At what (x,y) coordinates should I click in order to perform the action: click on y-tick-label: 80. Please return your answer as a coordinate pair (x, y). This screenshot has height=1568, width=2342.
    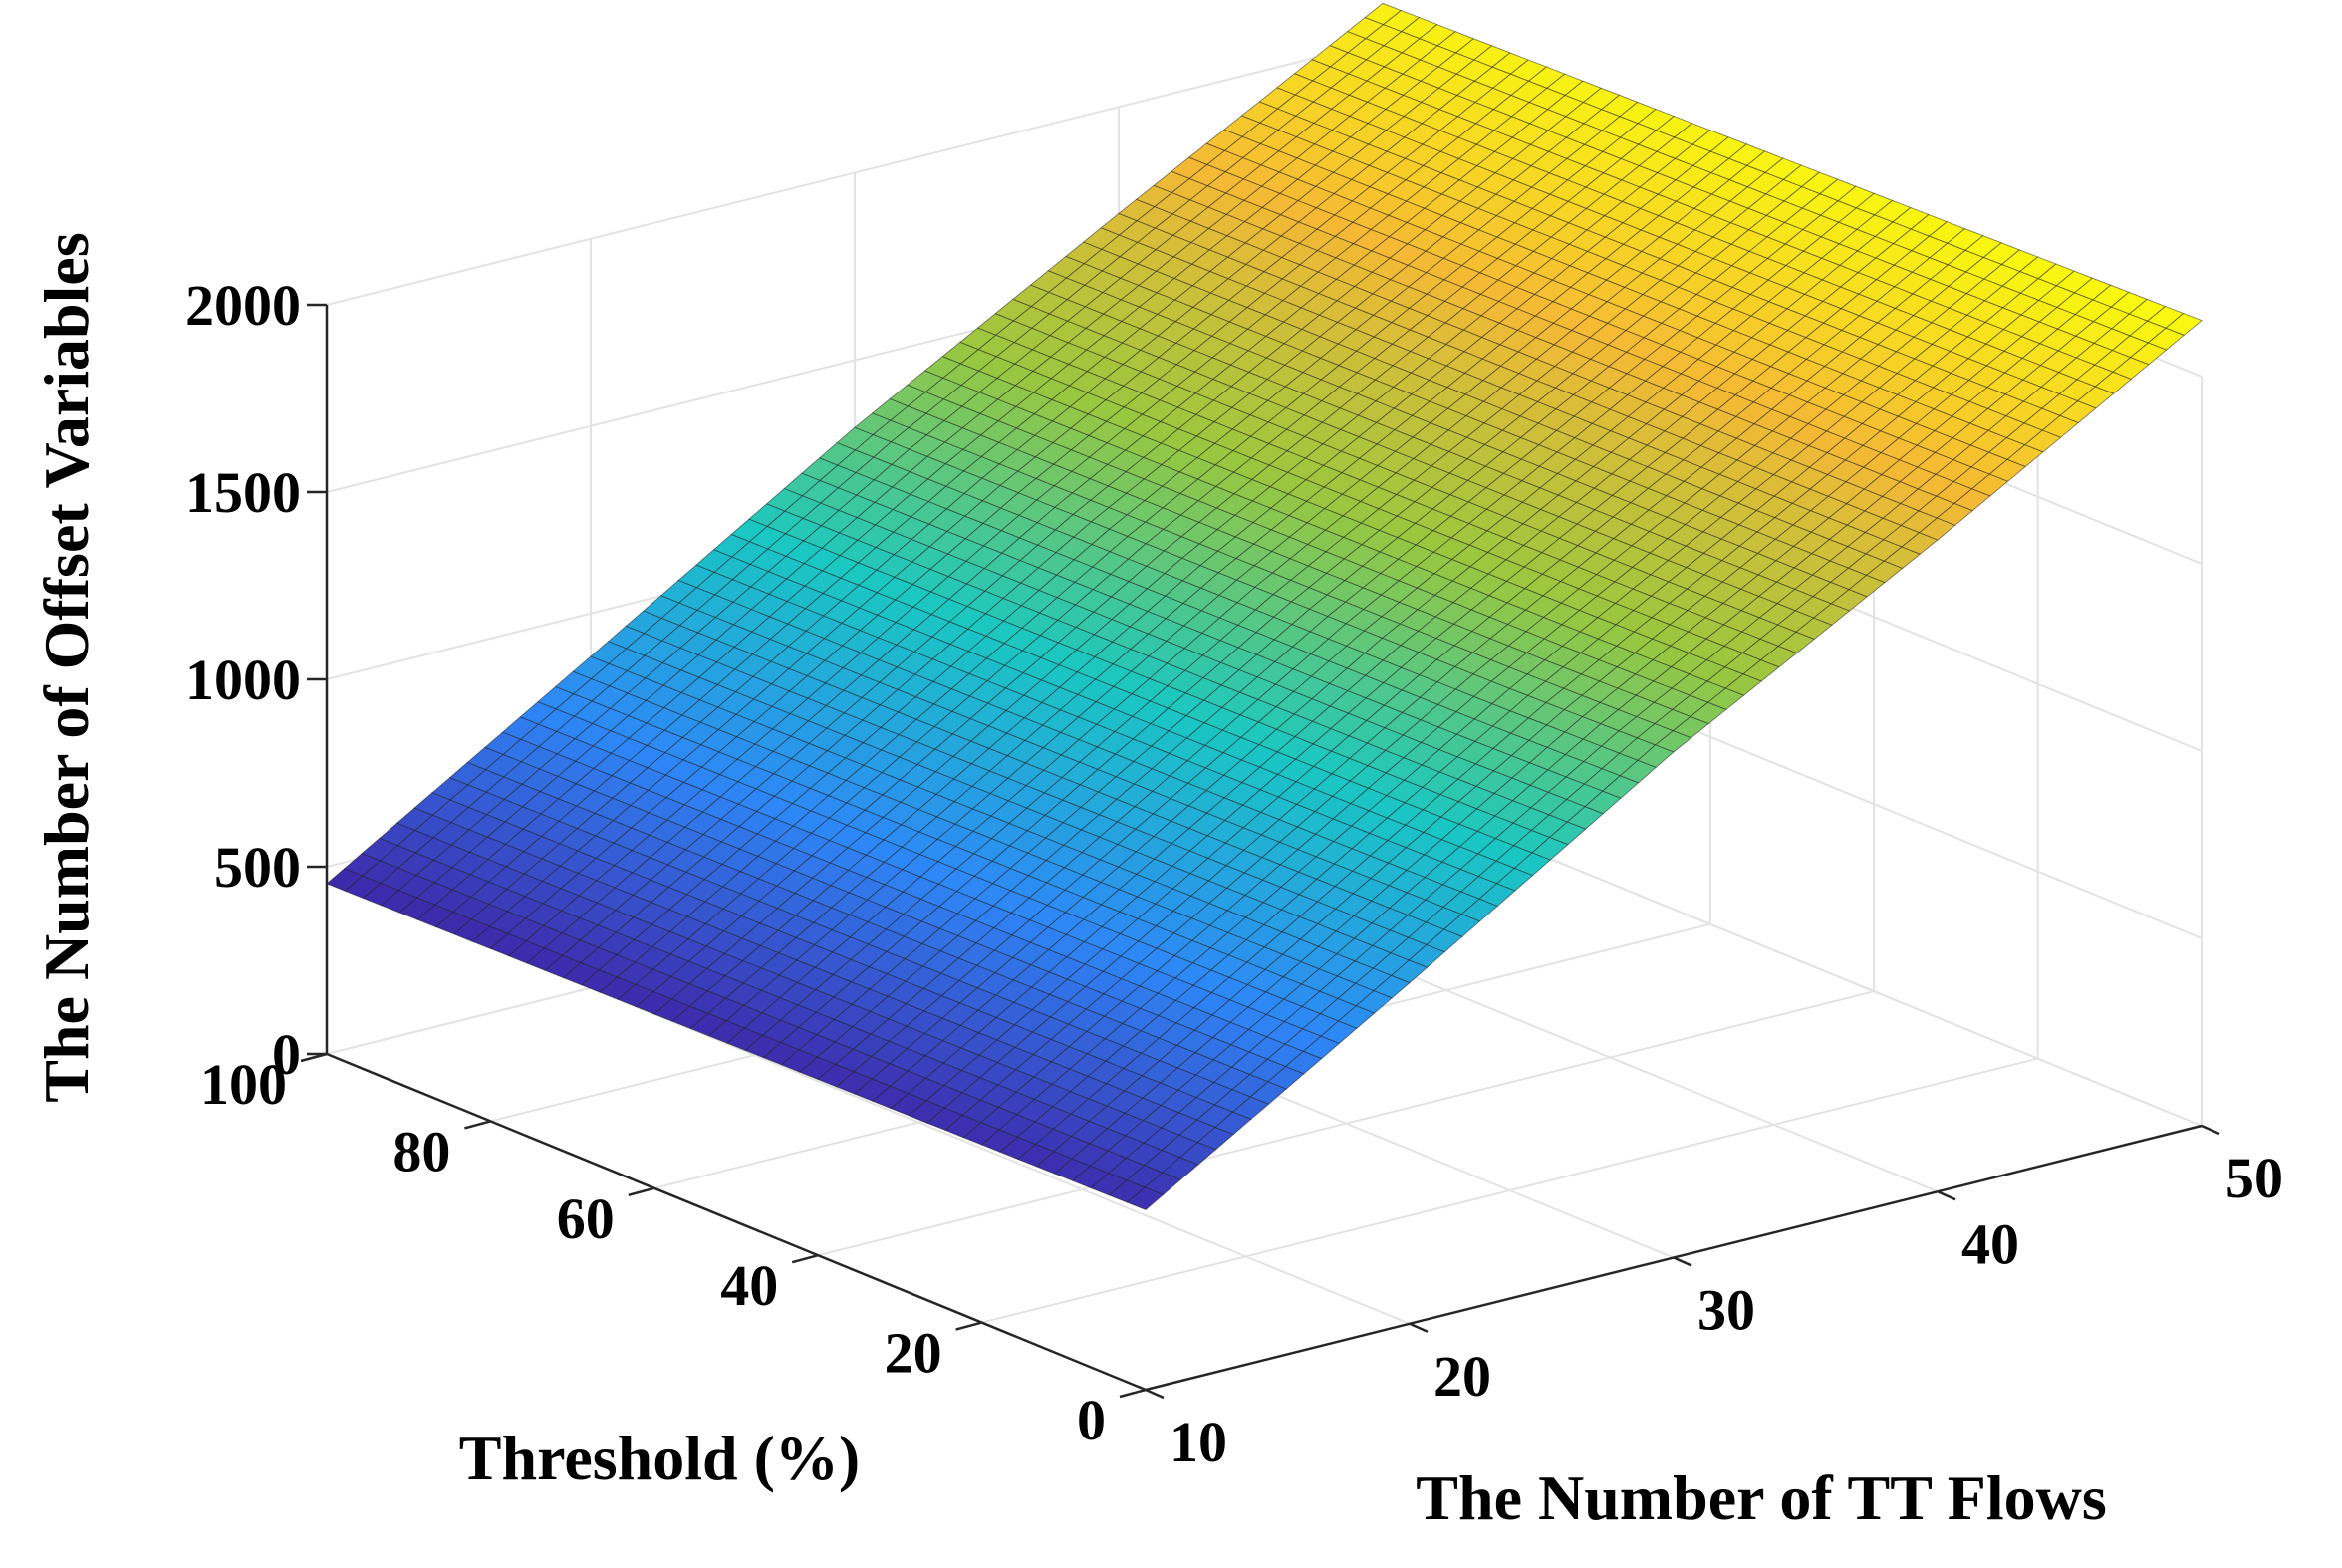
    Looking at the image, I should click on (421, 1151).